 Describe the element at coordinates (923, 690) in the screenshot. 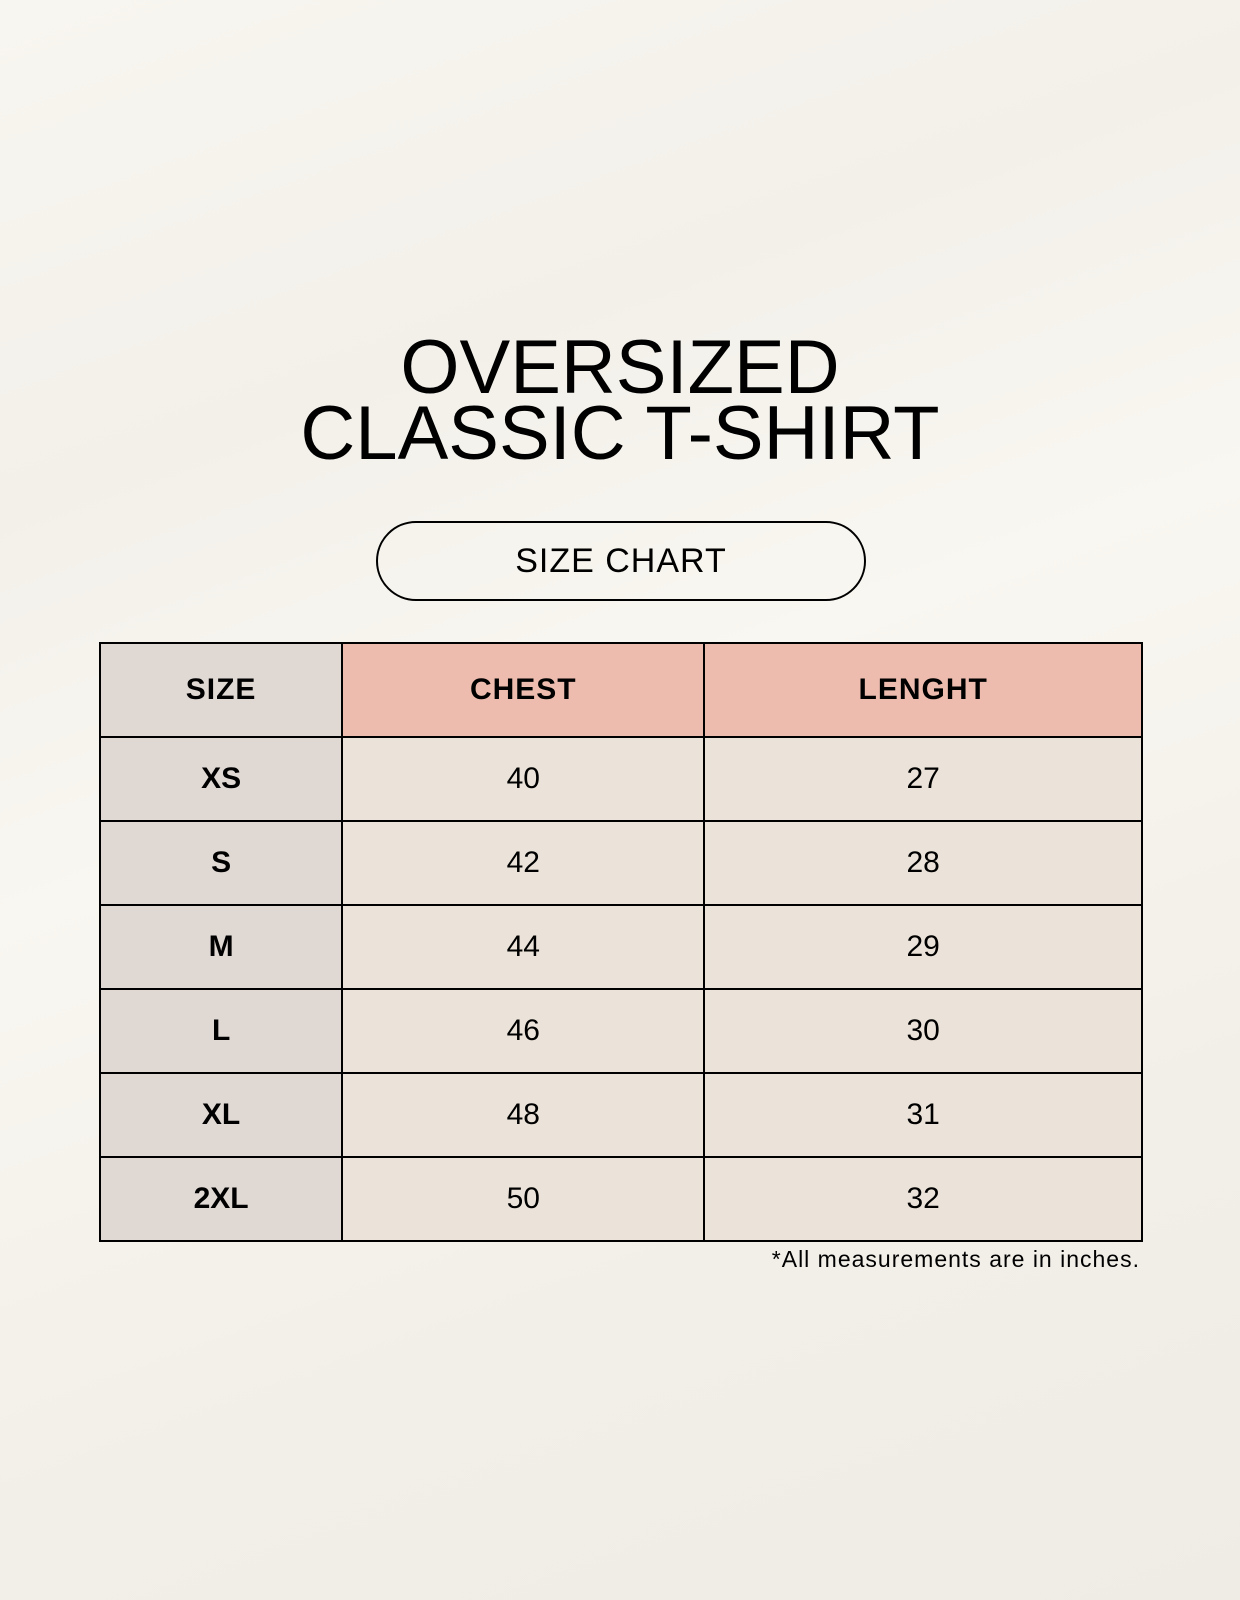

I see `header-length: LENGHT` at that location.